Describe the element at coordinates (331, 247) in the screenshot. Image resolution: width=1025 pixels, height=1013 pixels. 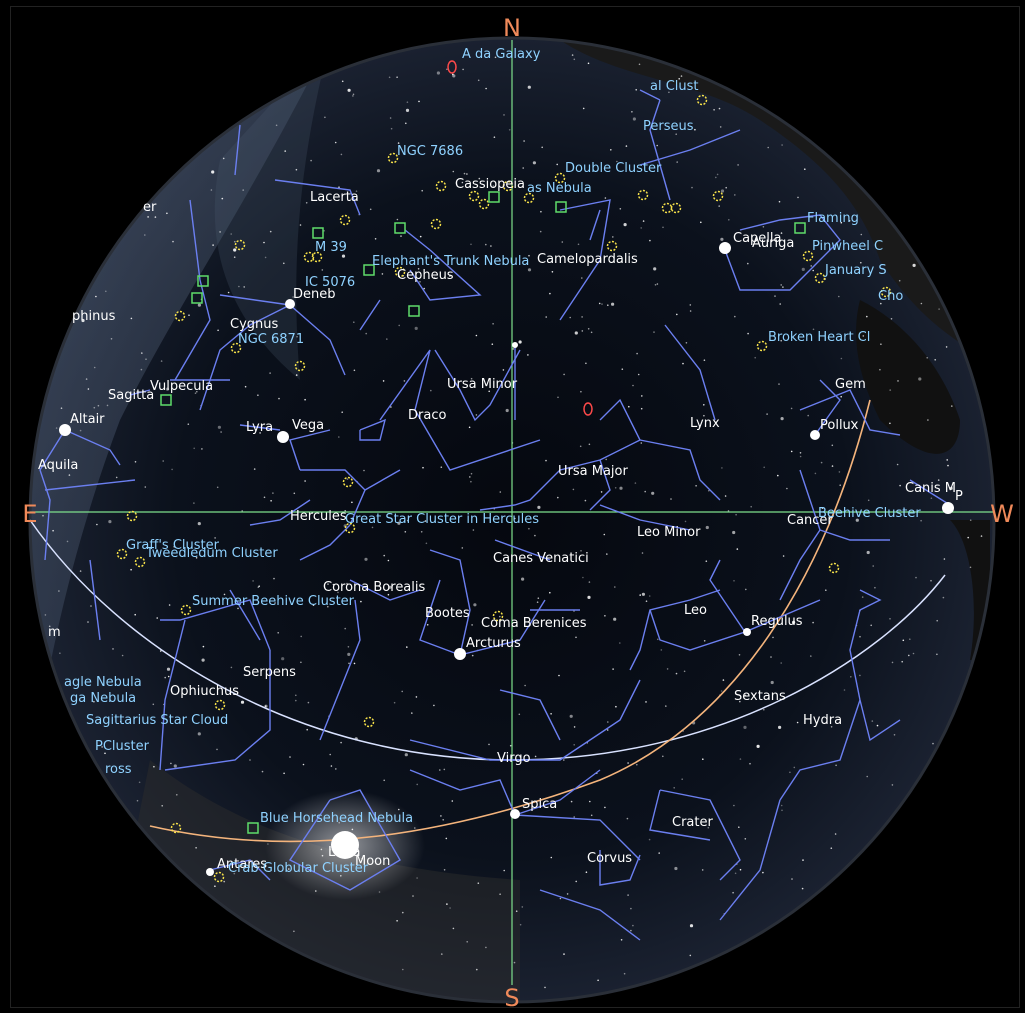
I see `label-m39: M 39` at that location.